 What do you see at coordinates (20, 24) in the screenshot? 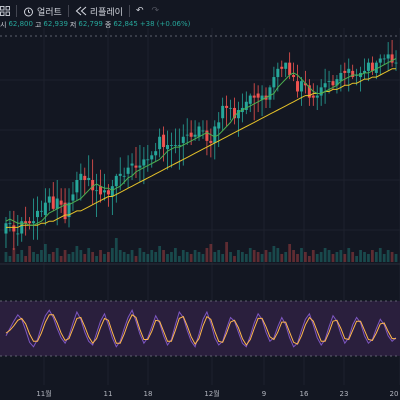
I see `open-value: 62,800` at bounding box center [20, 24].